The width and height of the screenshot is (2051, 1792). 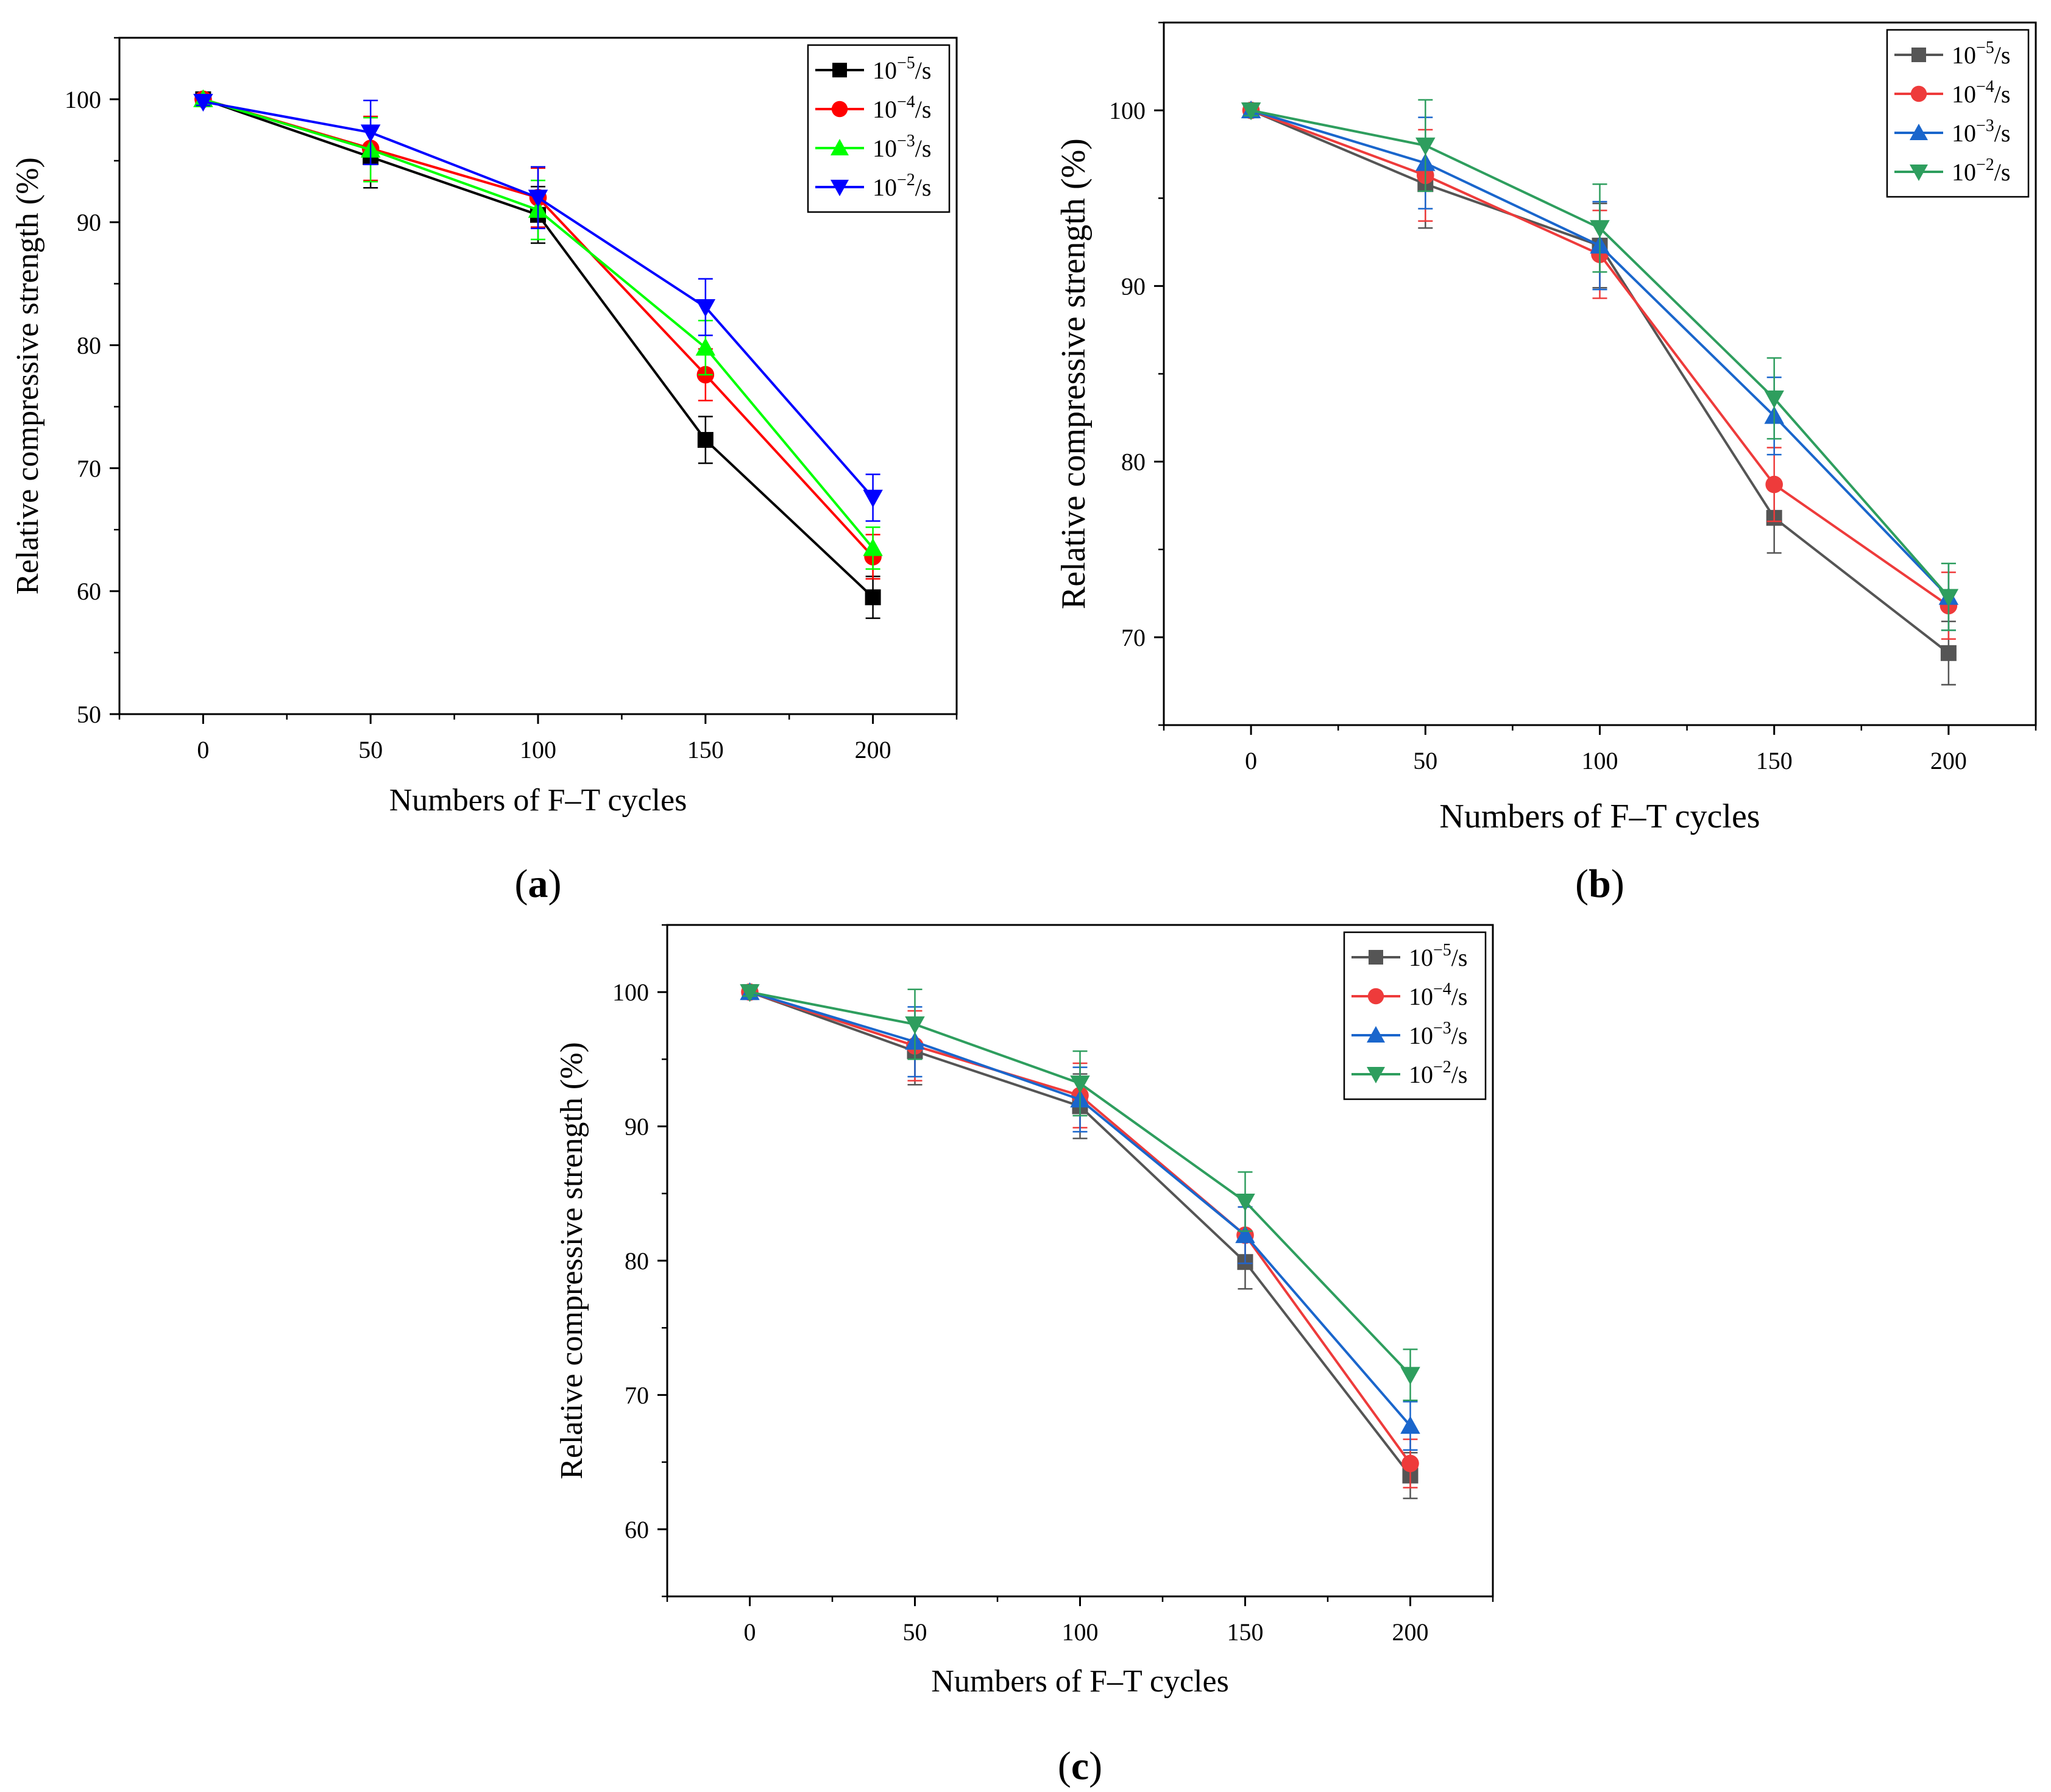 I want to click on panel-caption: (a), so click(x=538, y=884).